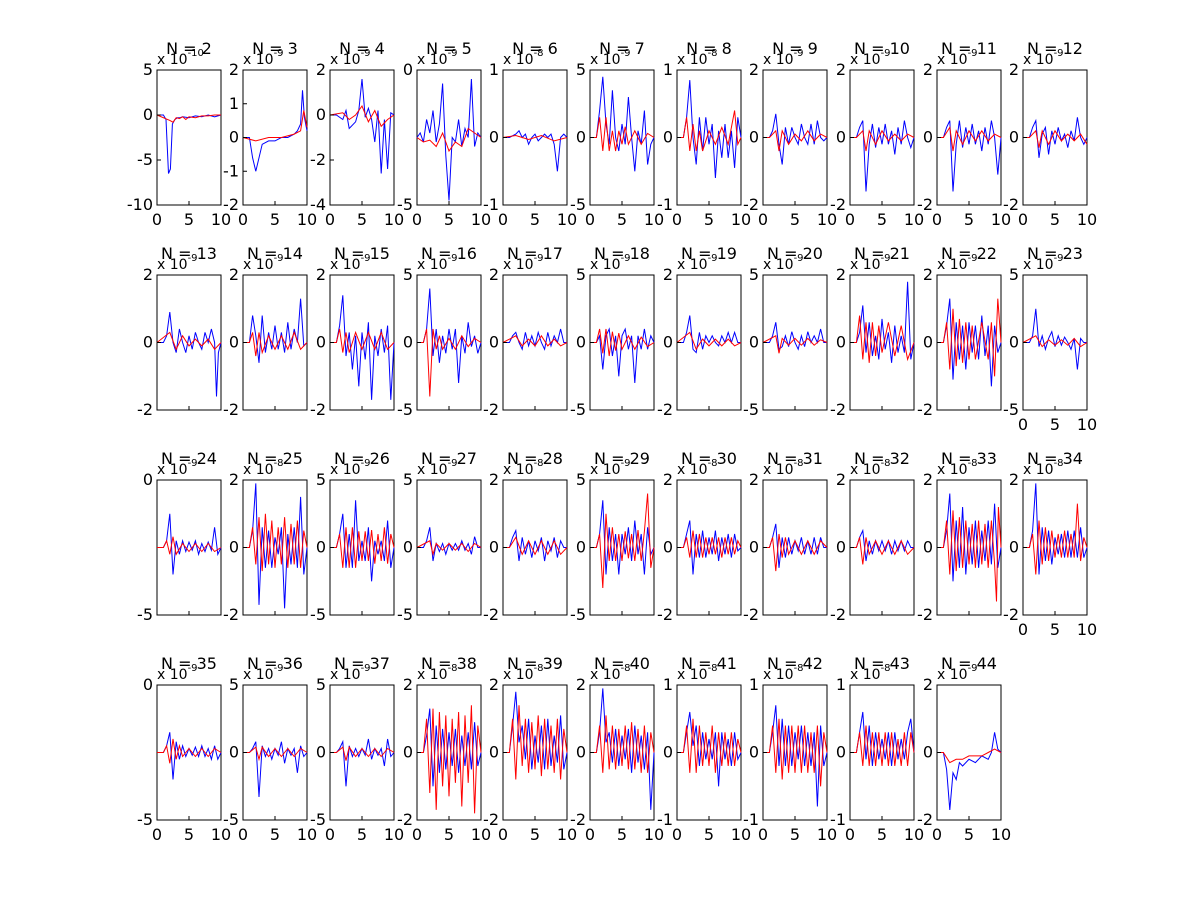  I want to click on subplot: 50-50 5 10x 10-9N = 23, so click(1050, 339).